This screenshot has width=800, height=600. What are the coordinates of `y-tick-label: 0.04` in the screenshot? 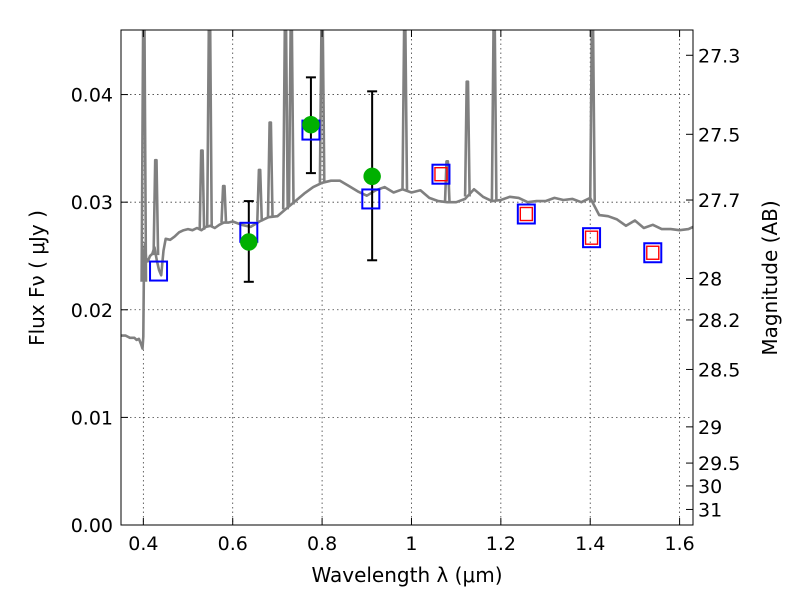 It's located at (92, 96).